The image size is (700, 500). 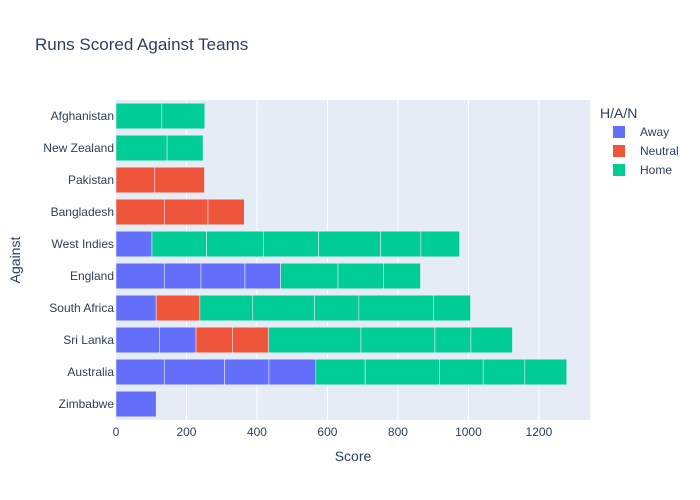 I want to click on y-axis-title: Against, so click(x=15, y=260).